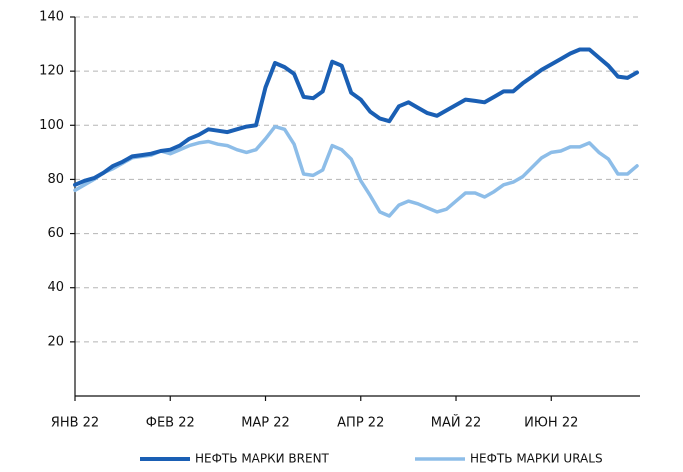 This screenshot has height=472, width=683. Describe the element at coordinates (55, 179) in the screenshot. I see `y-tick-label: 80` at that location.